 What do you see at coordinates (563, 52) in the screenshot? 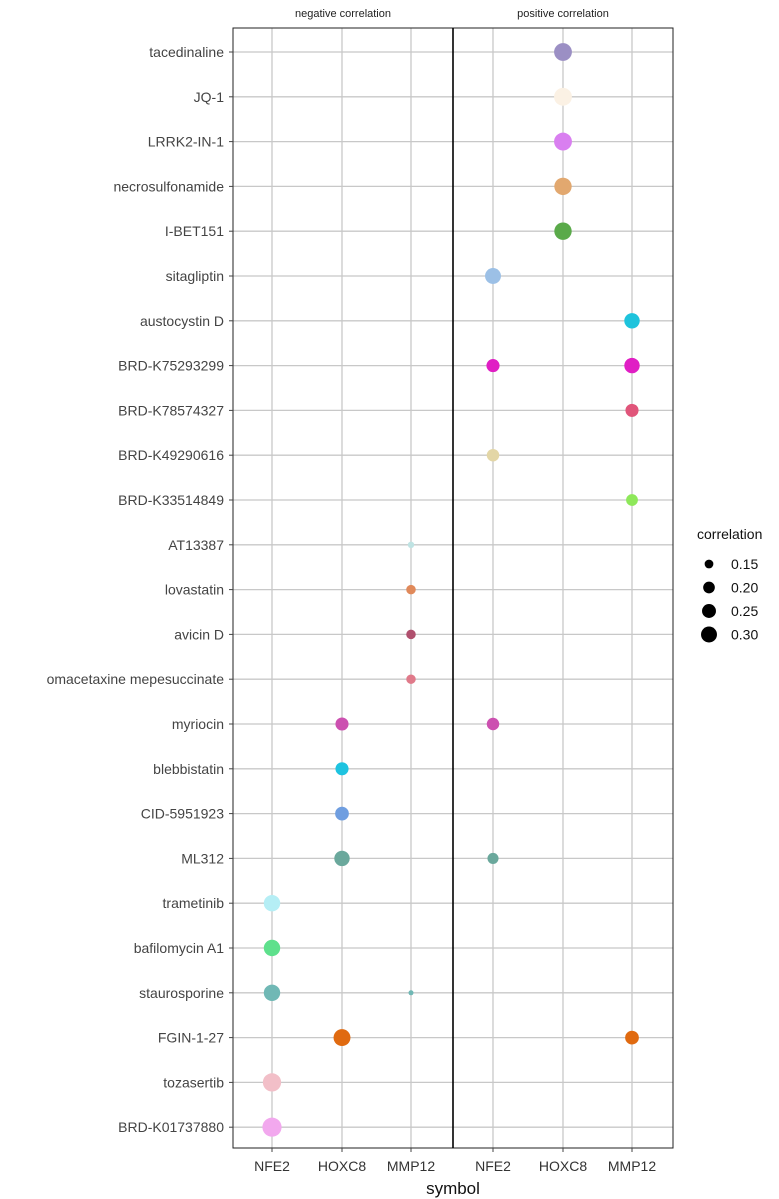
I see `point-tacedinaline-hoxc8` at bounding box center [563, 52].